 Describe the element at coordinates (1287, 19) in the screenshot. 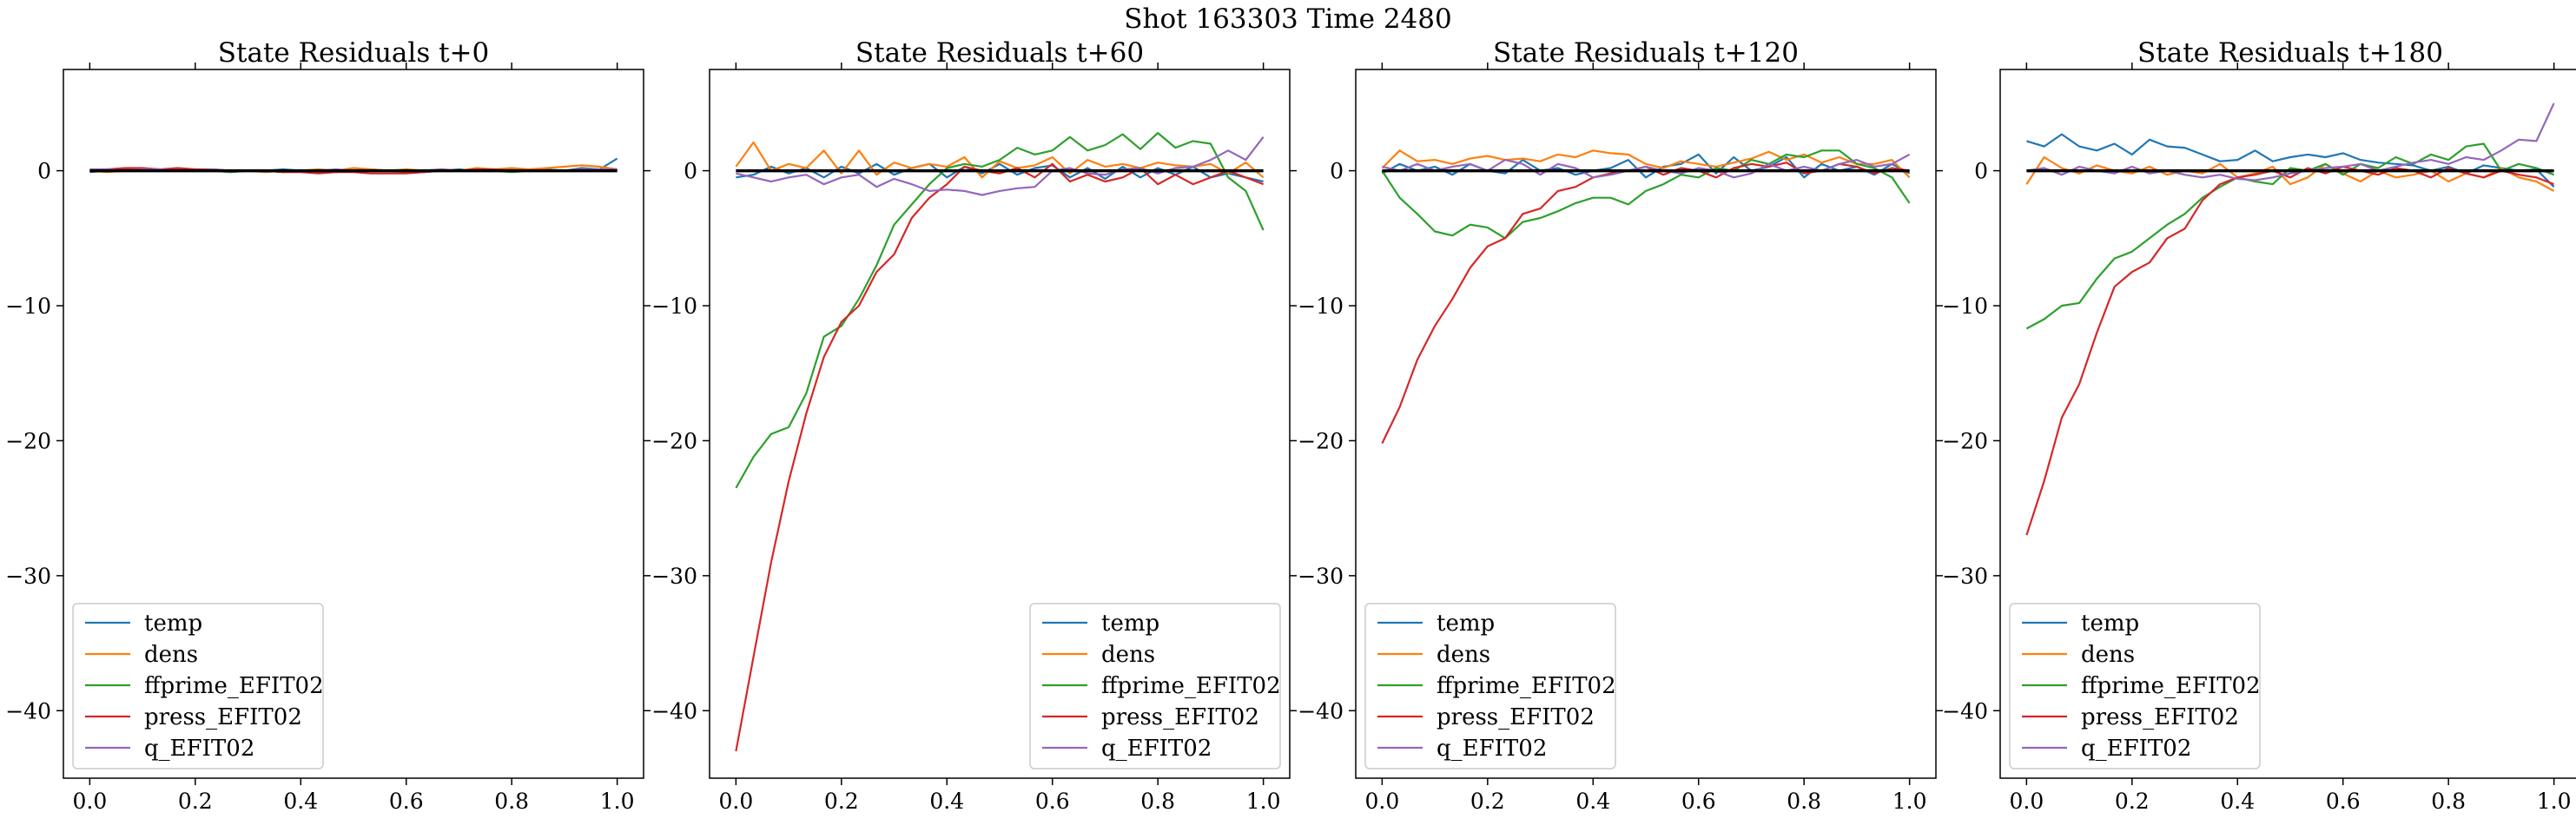

I see `figure-suptitle: Shot 163303 Time 2480` at that location.